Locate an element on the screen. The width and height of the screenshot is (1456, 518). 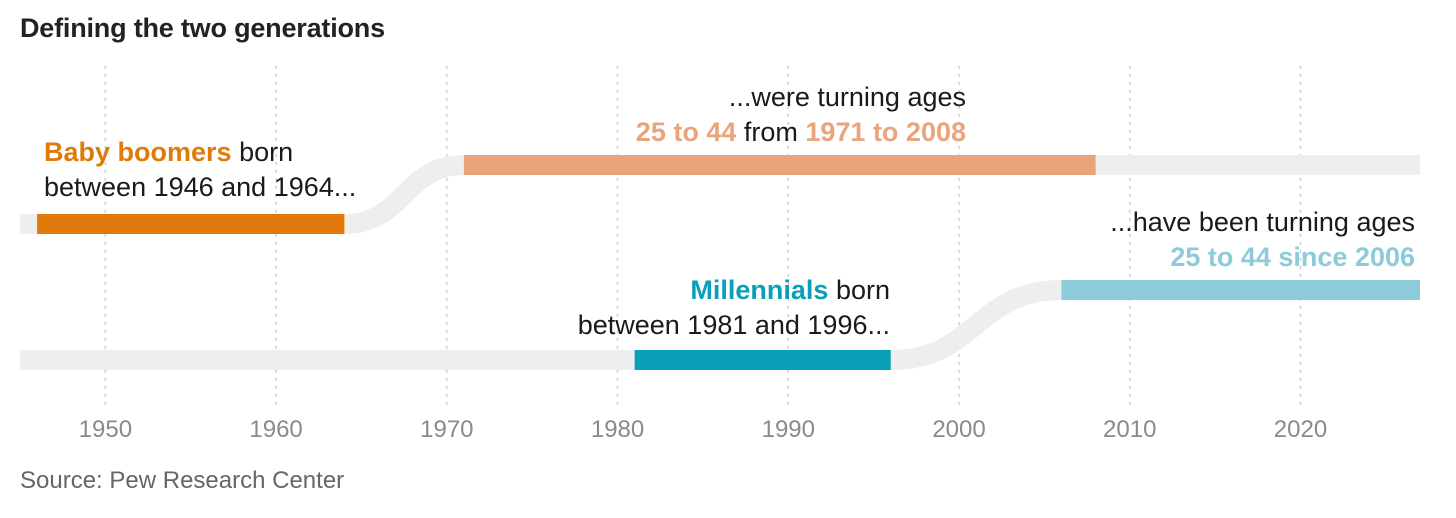
x-tick-label-2020: 2020 is located at coordinates (1300, 429).